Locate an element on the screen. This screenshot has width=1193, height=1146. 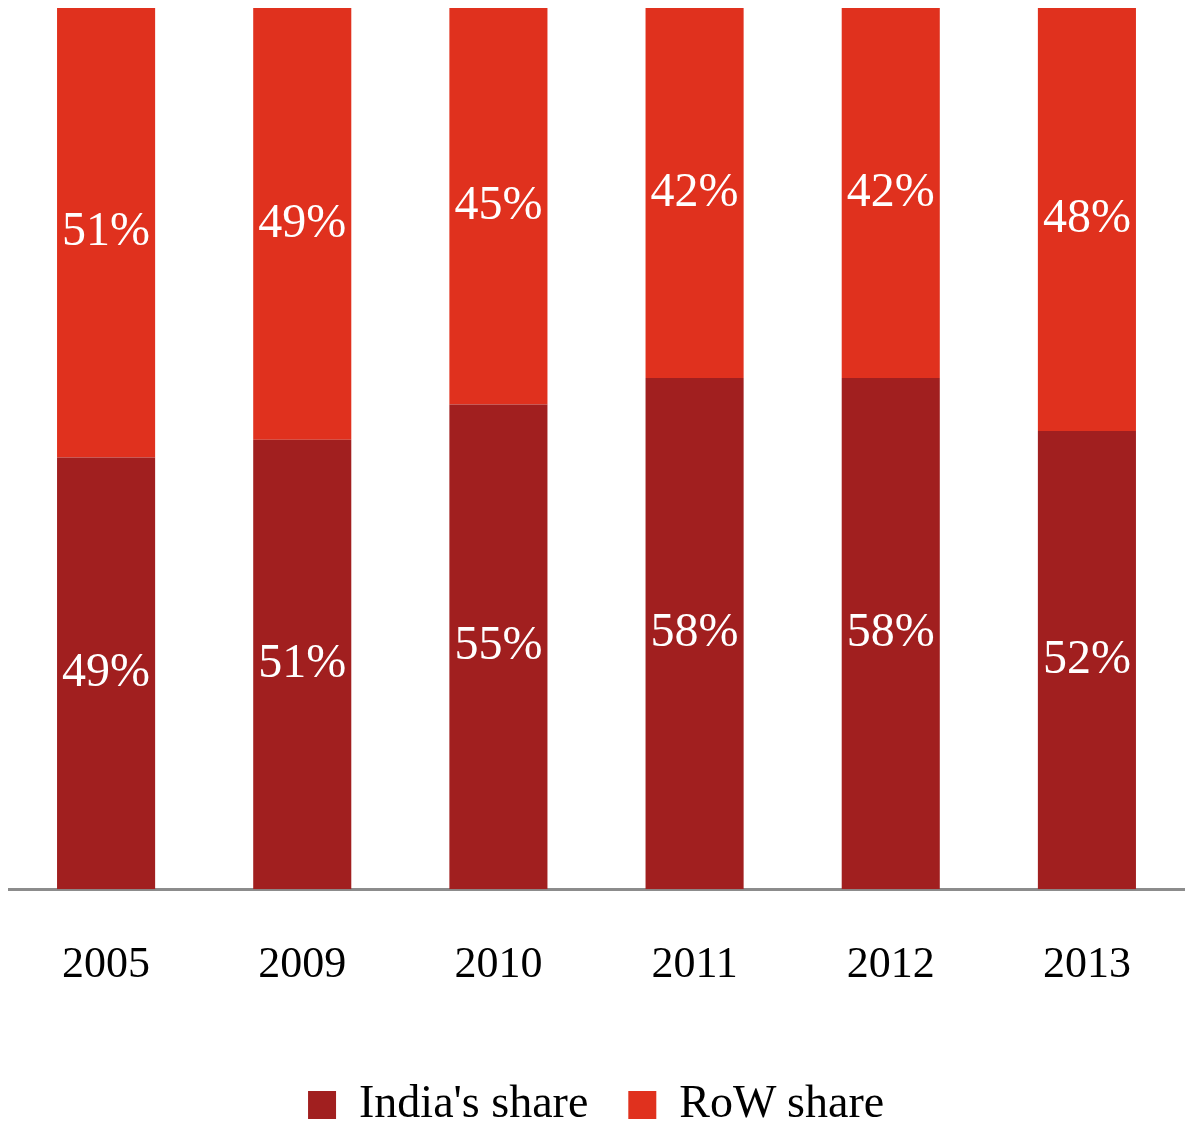
data-label: 48% is located at coordinates (1086, 216).